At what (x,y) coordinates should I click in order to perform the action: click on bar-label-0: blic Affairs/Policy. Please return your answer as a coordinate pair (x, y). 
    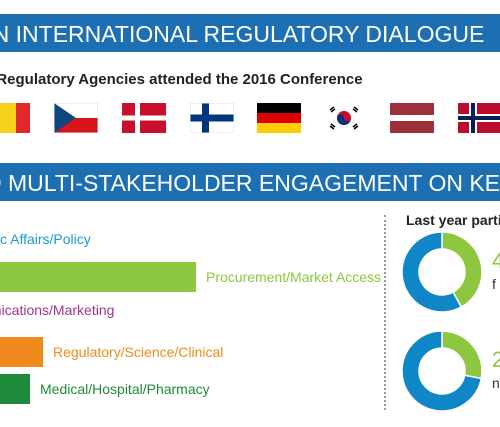
    Looking at the image, I should click on (45, 239).